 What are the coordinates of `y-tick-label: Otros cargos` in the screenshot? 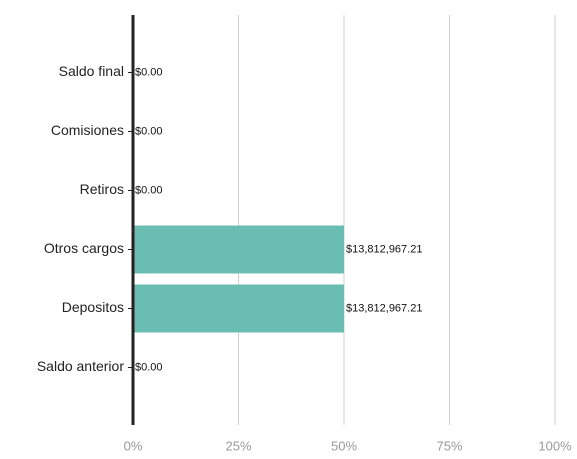 It's located at (84, 248).